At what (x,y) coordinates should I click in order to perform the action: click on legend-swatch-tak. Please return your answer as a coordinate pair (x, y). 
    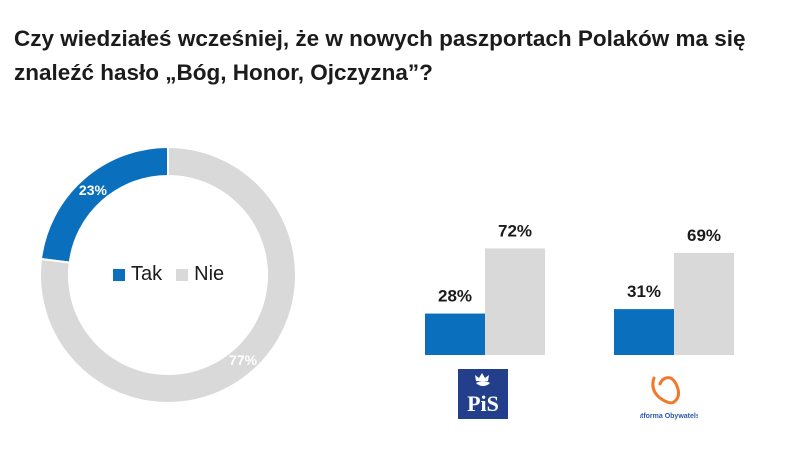
    Looking at the image, I should click on (119, 274).